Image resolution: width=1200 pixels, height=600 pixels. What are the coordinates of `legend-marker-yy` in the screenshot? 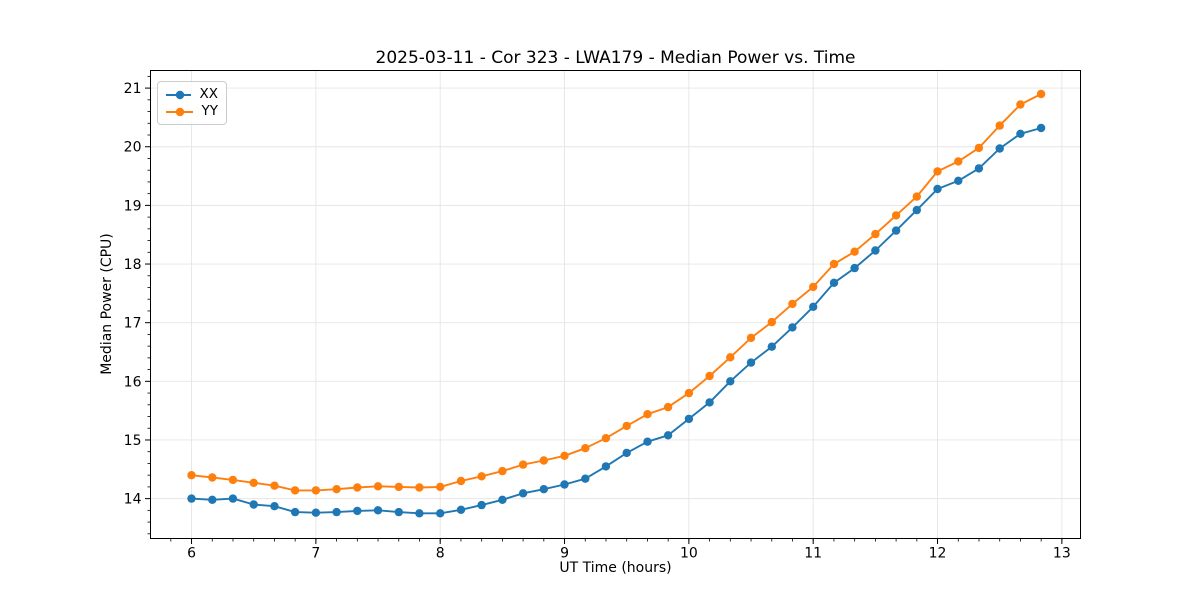 It's located at (180, 111).